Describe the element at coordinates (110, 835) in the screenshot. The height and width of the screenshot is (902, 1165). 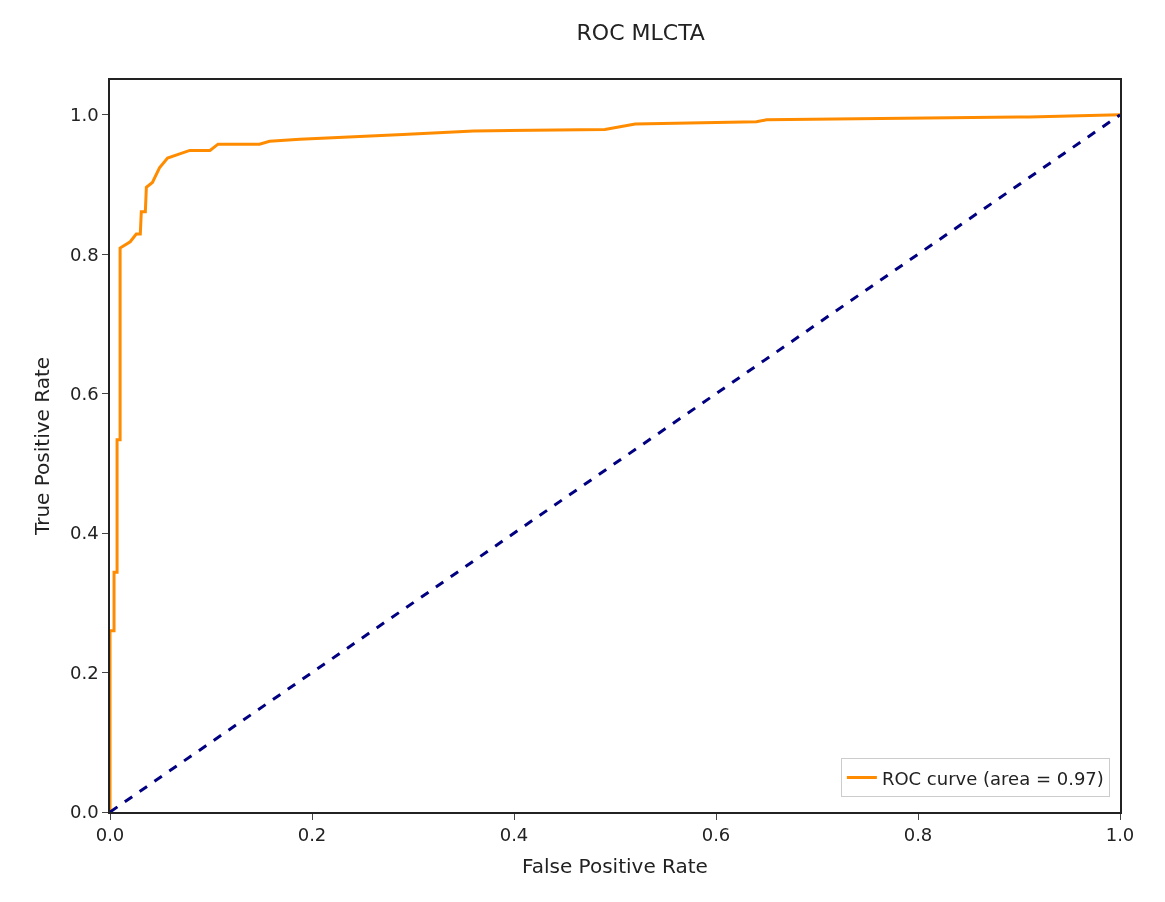
I see `x-tick-label: 0.0` at that location.